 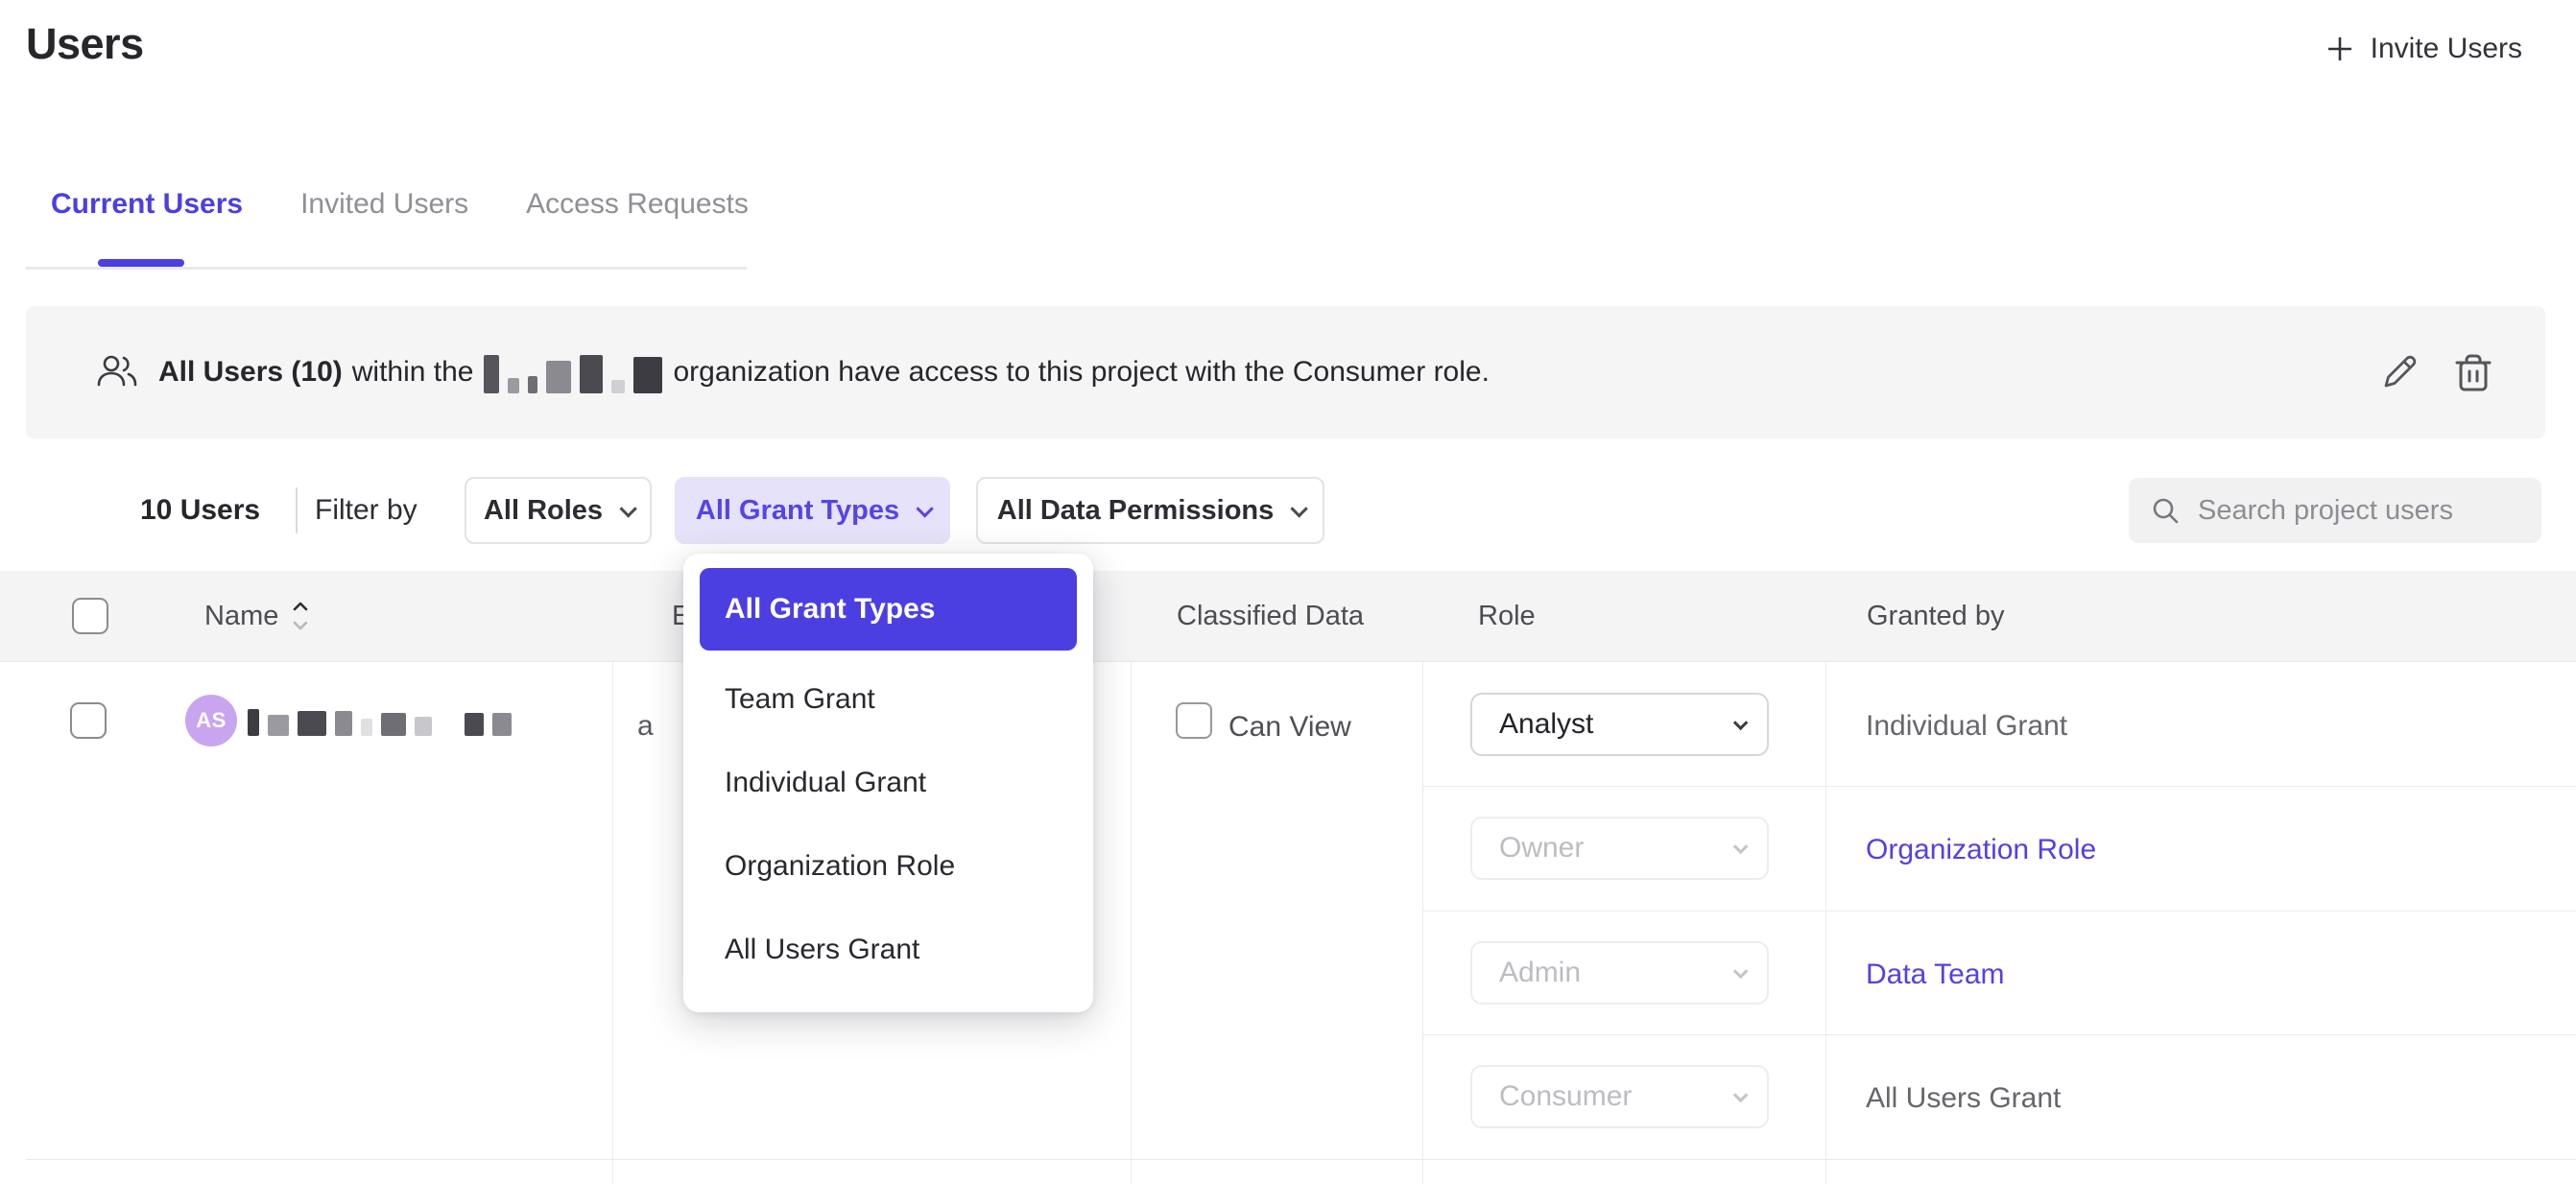 I want to click on dropdown-item-all-users-grant: All Users Grant, so click(x=822, y=949).